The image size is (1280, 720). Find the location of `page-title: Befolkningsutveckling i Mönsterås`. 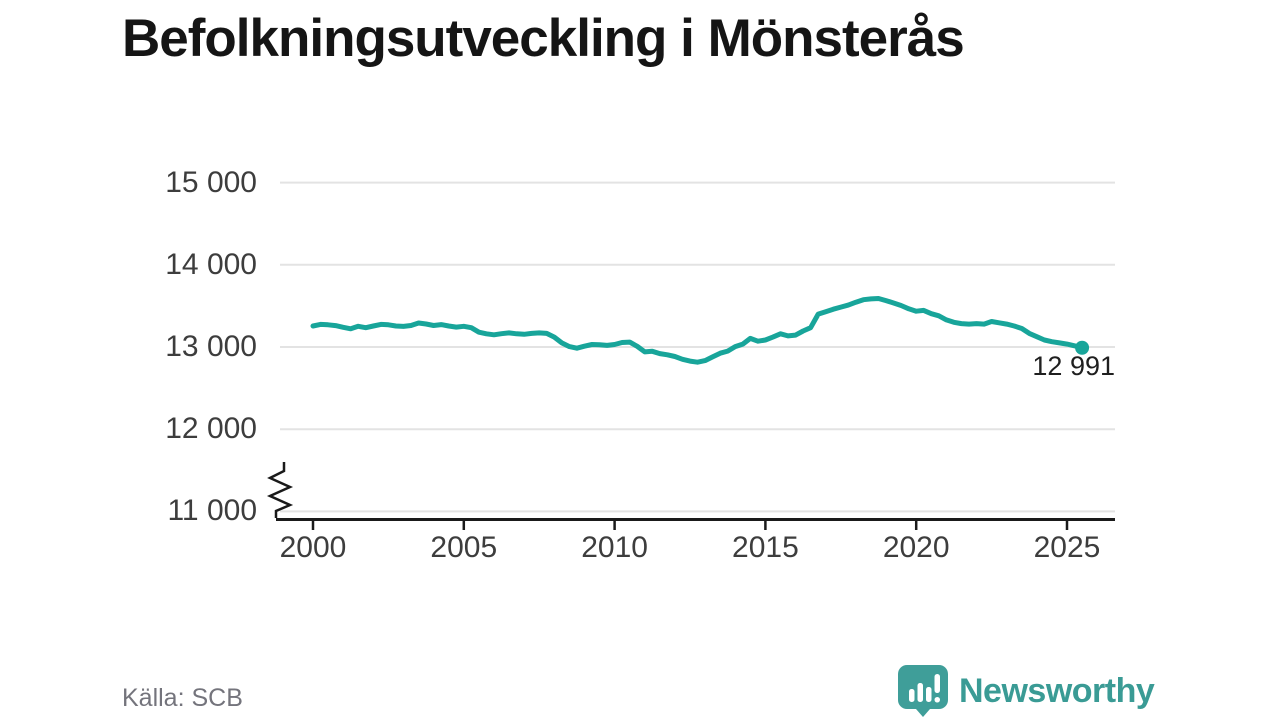

page-title: Befolkningsutveckling i Mönsterås is located at coordinates (543, 38).